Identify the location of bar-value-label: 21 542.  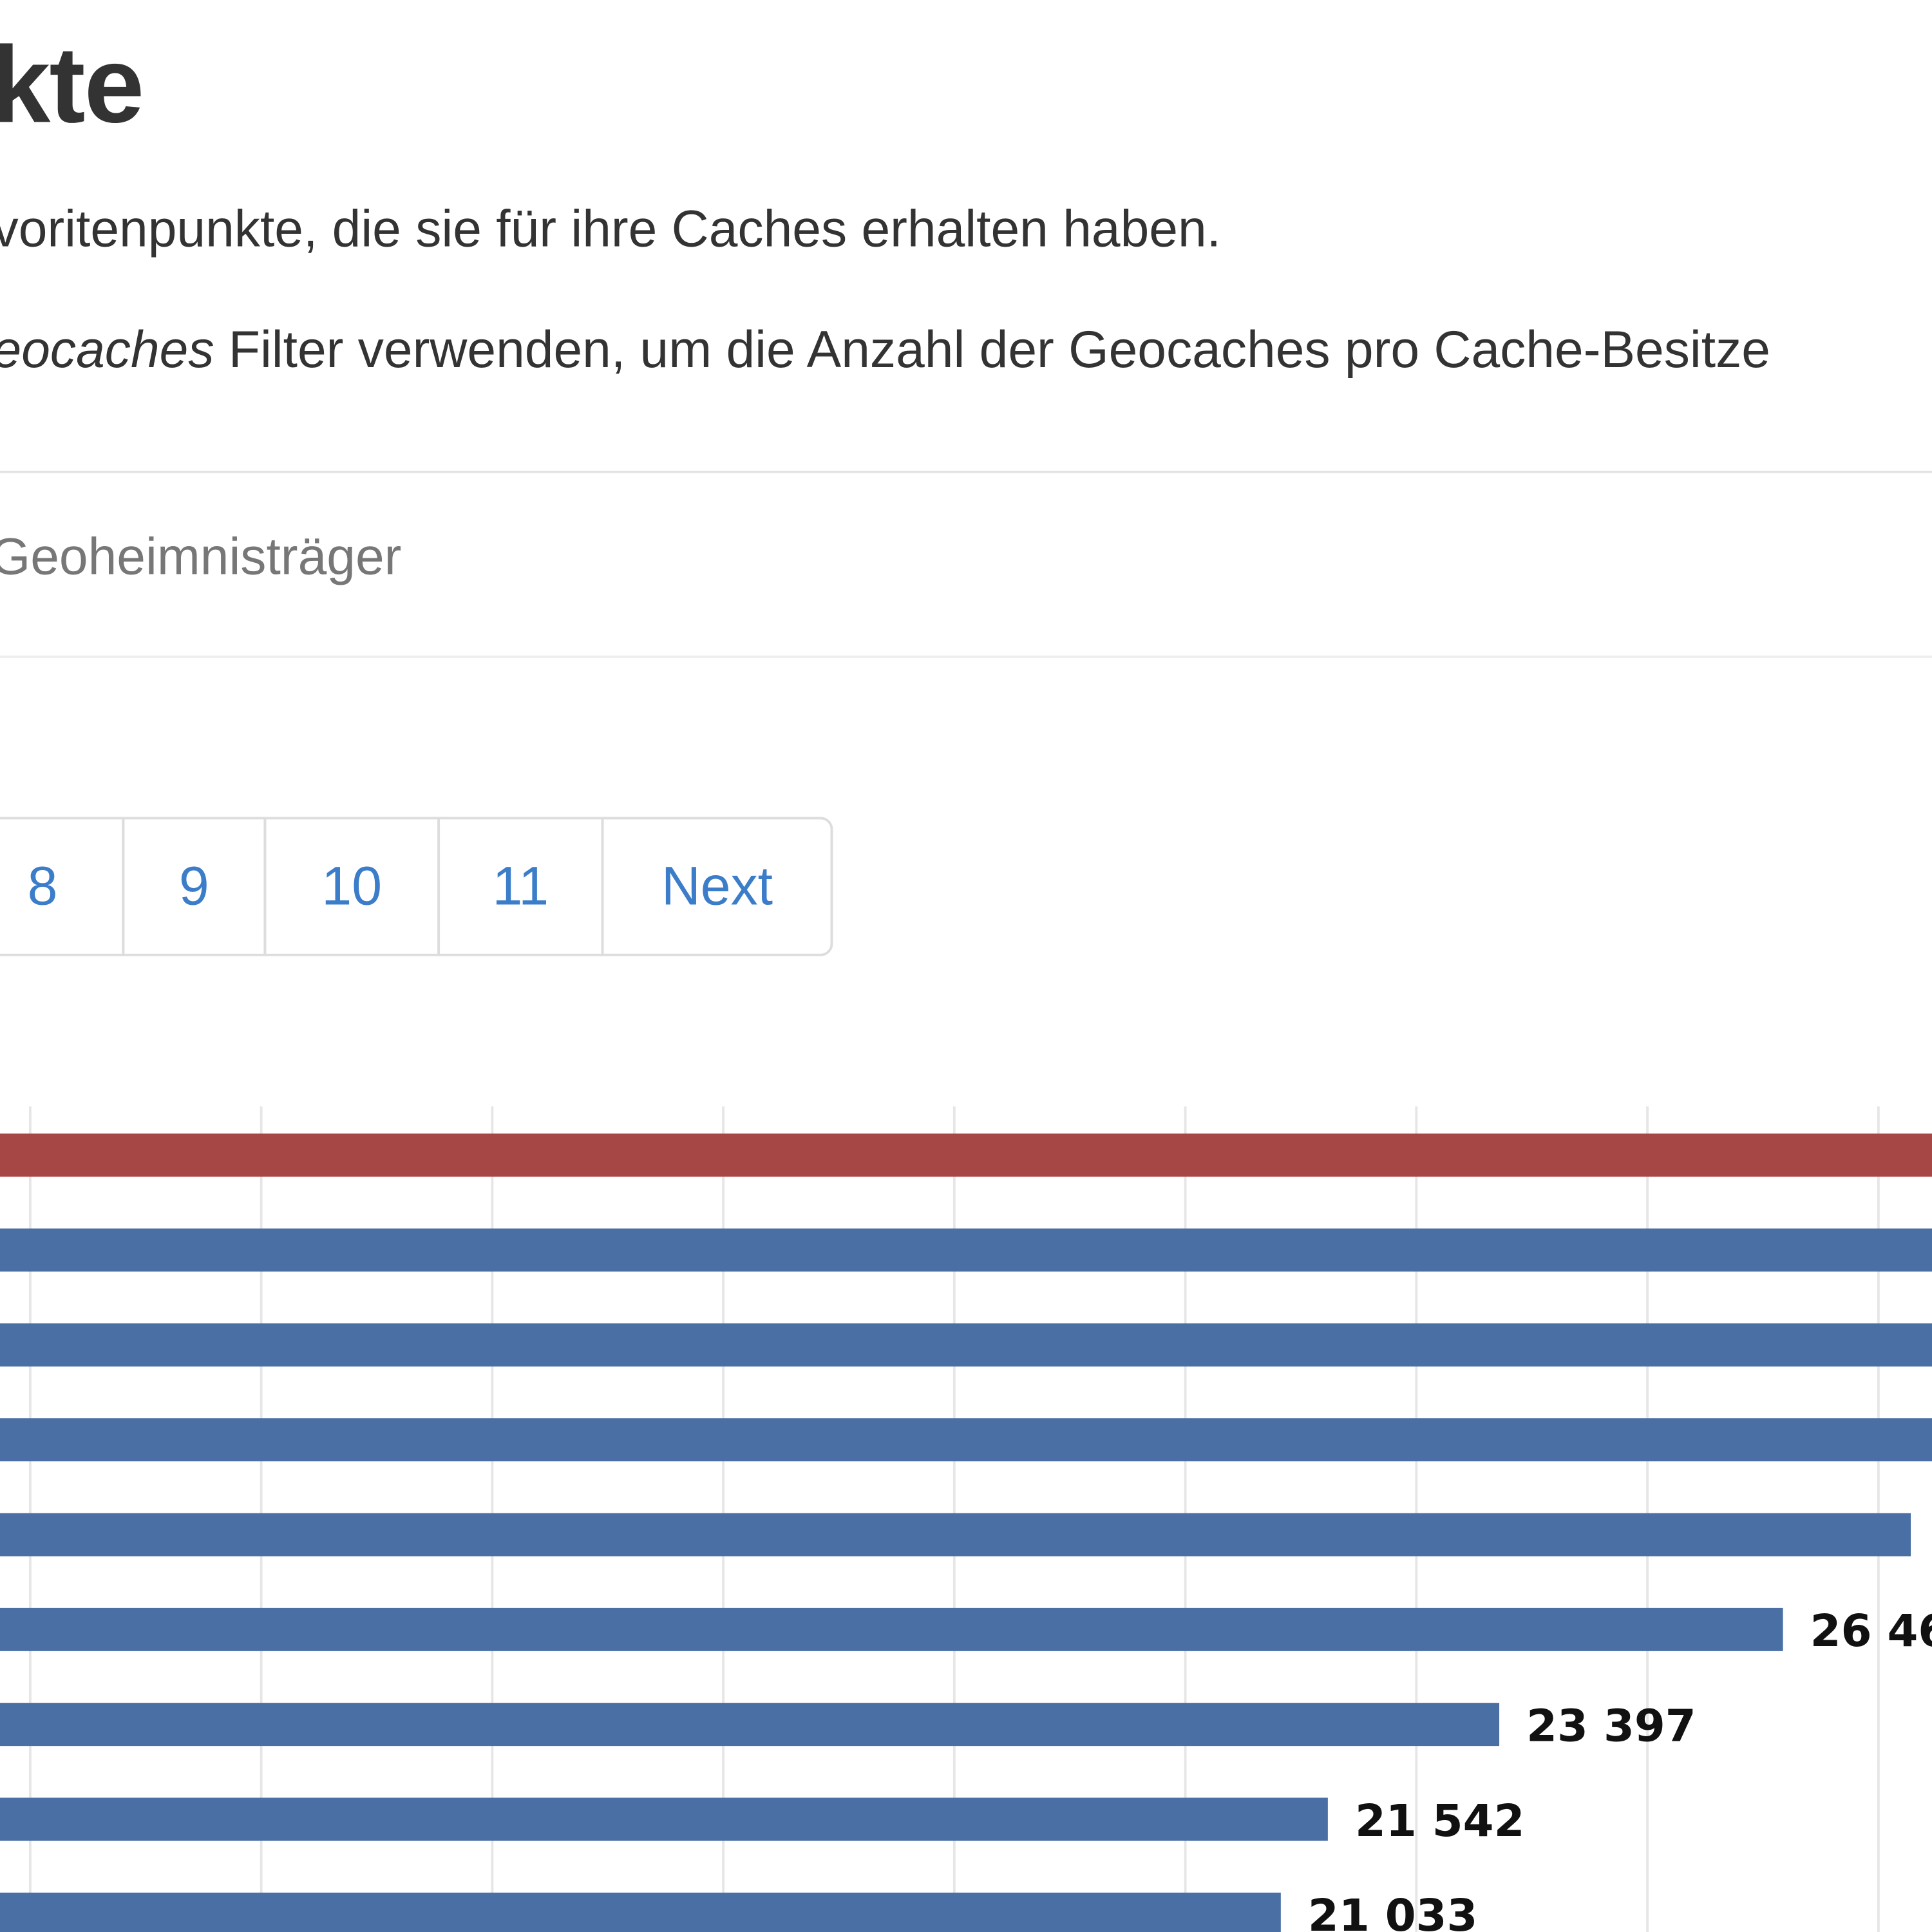
(1440, 1821).